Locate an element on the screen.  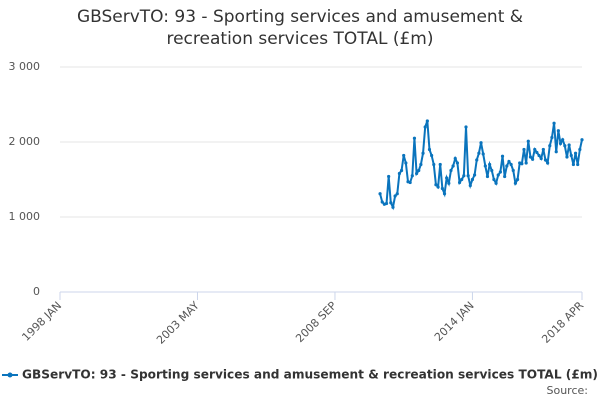
x-tick-label: 2018 APR is located at coordinates (562, 322).